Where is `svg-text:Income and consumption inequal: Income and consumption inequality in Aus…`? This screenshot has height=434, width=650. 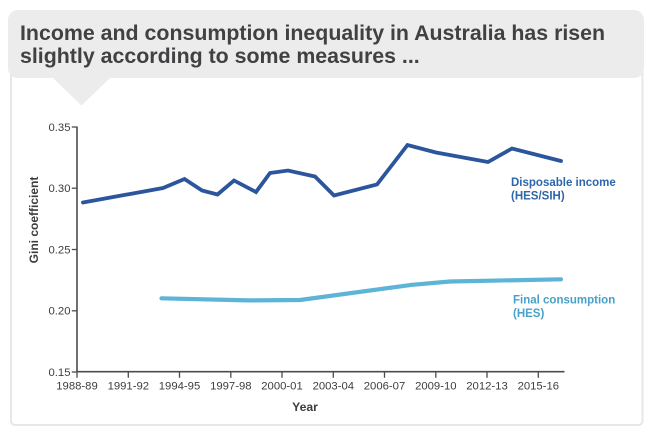
svg-text:Income and consumption inequal: Income and consumption inequality in Aus… is located at coordinates (312, 33).